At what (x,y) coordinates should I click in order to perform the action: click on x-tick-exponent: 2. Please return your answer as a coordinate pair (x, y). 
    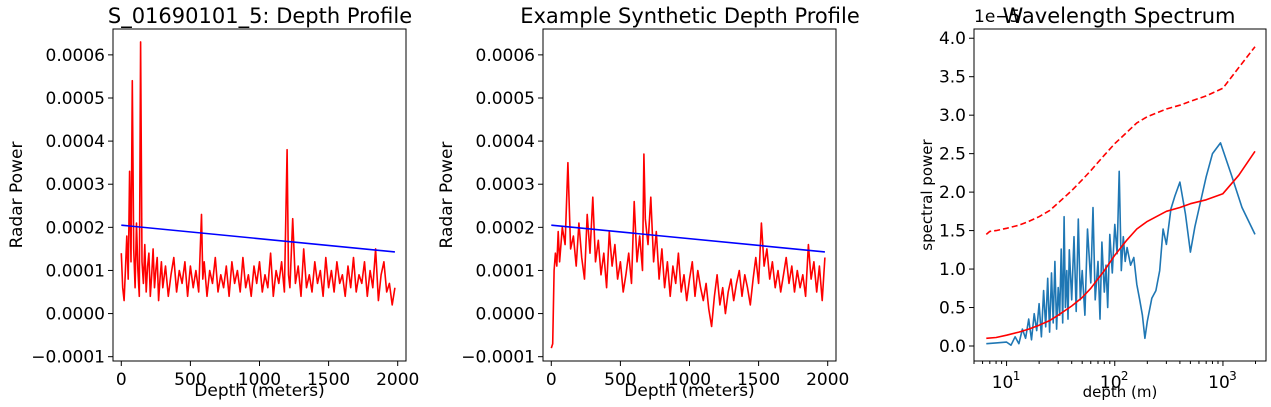
    Looking at the image, I should click on (1125, 376).